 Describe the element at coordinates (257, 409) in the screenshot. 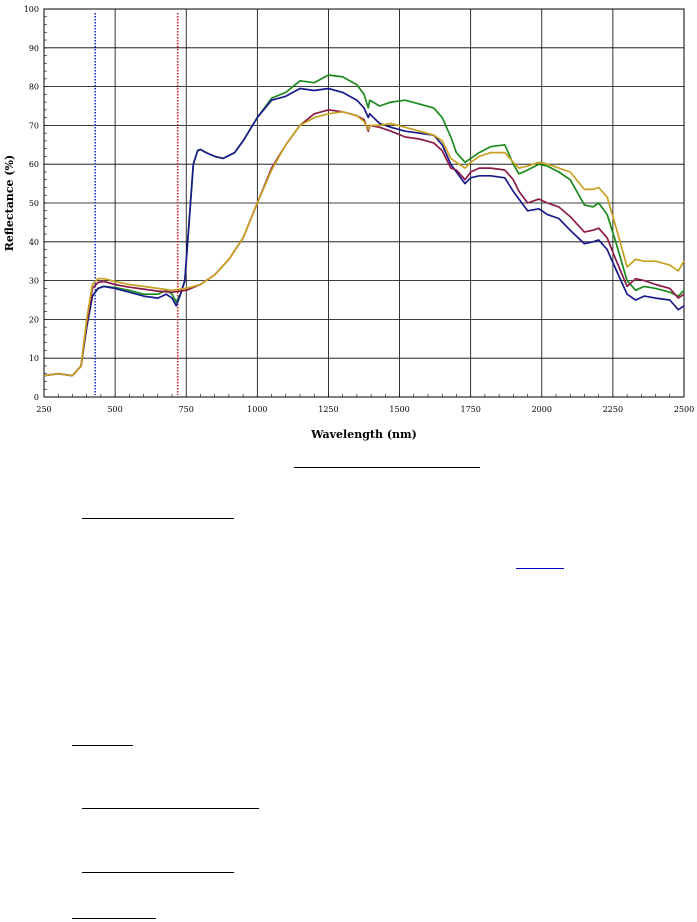

I see `x-tick-label: 1000` at that location.